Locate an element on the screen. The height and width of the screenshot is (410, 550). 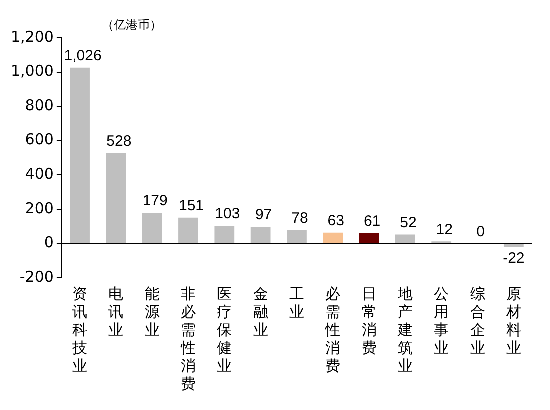
x-tick-label: 公用事业 is located at coordinates (442, 320).